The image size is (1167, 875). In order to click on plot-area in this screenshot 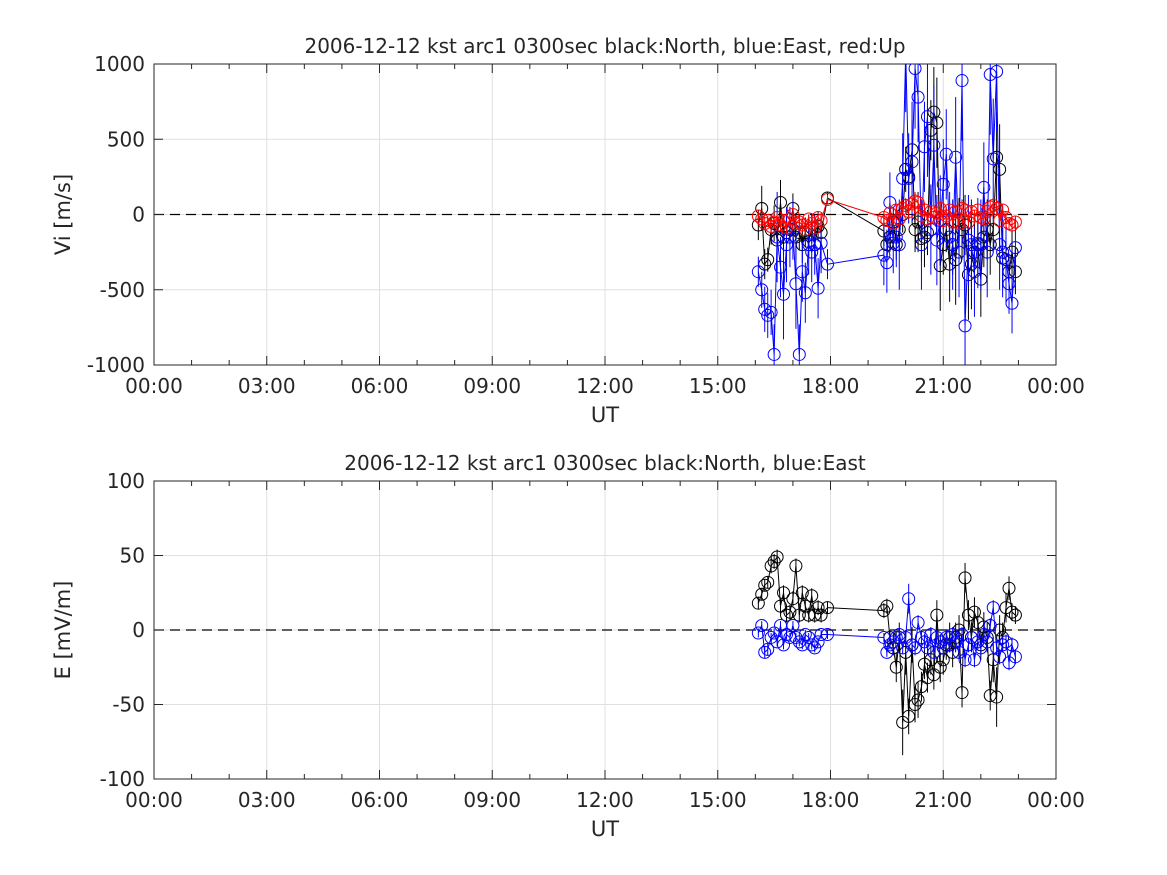, I will do `click(886, 214)`.